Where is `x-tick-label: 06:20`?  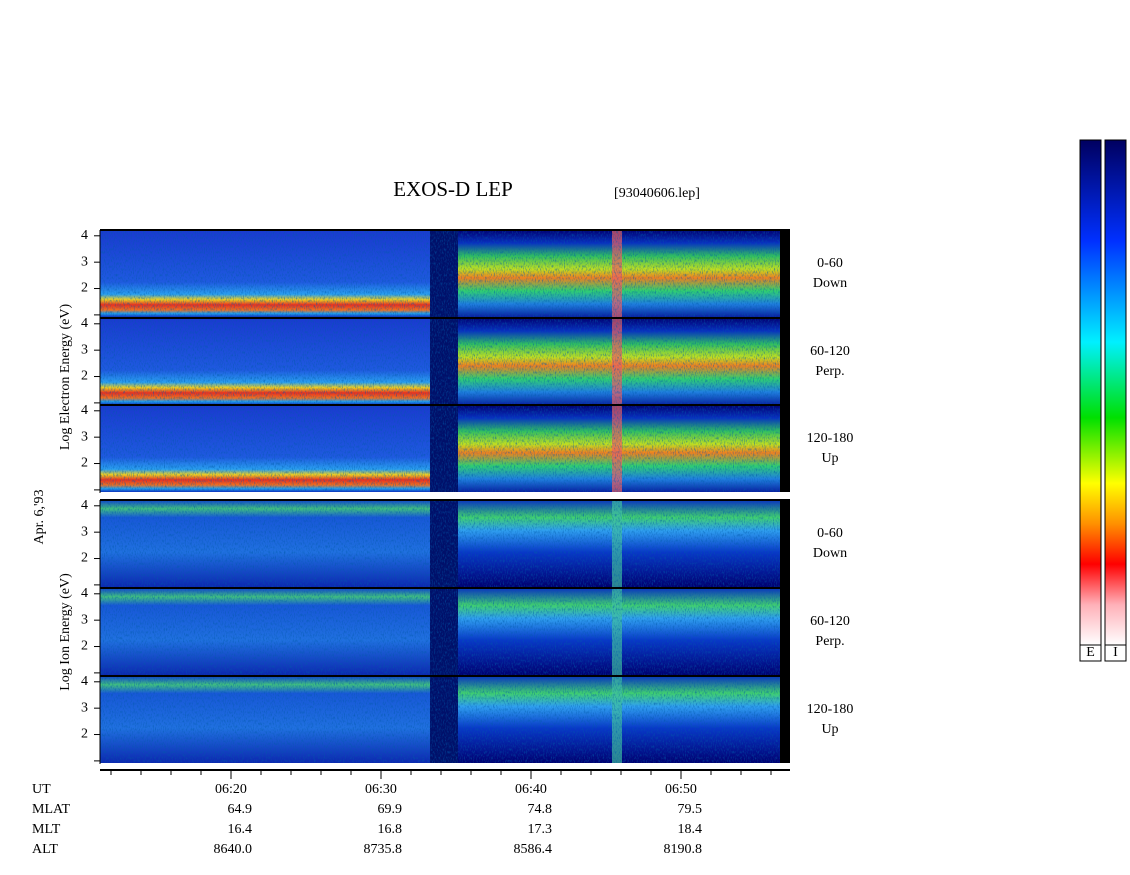
x-tick-label: 06:20 is located at coordinates (231, 789).